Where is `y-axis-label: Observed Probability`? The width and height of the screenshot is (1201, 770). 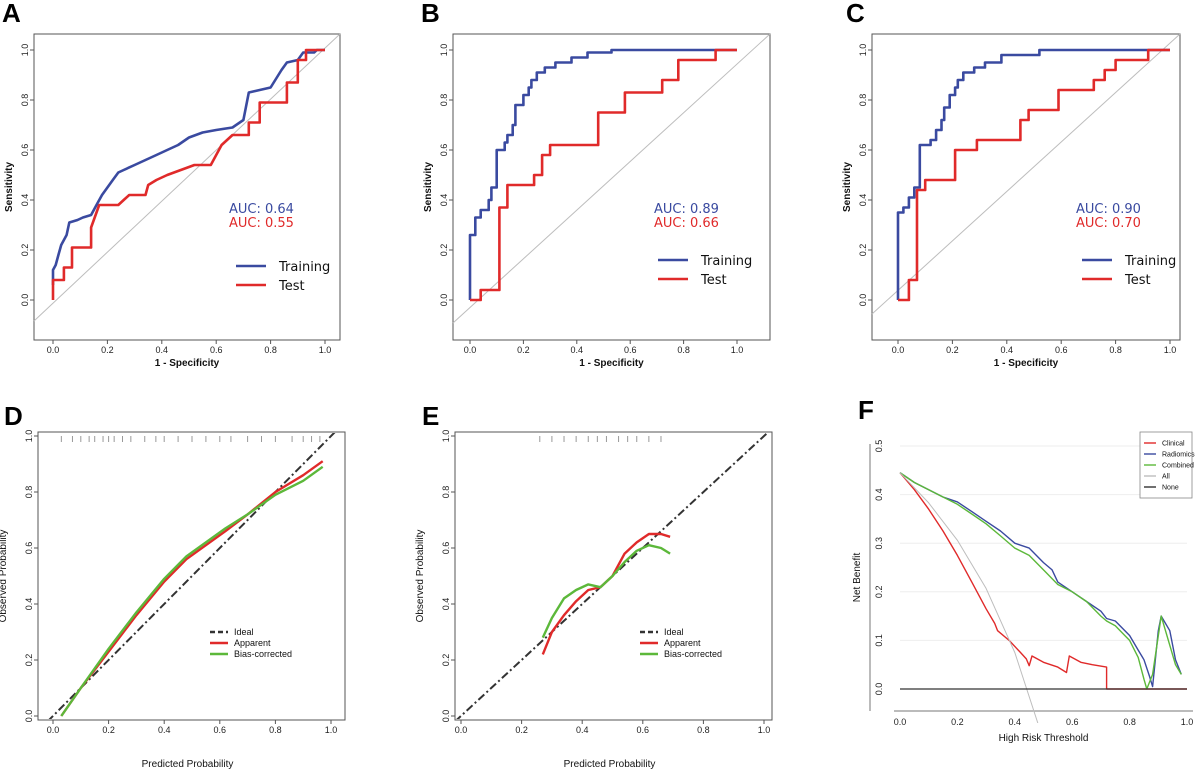 y-axis-label: Observed Probability is located at coordinates (420, 576).